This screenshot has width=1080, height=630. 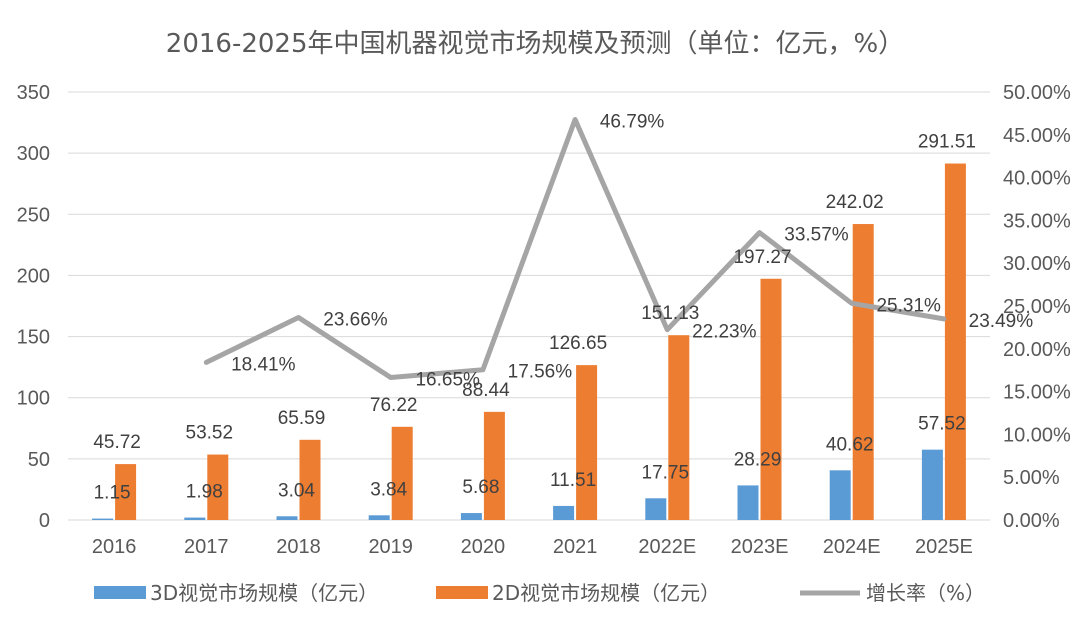 I want to click on legend-label-2d: 2D视觉市场规模（亿元）, so click(x=606, y=593).